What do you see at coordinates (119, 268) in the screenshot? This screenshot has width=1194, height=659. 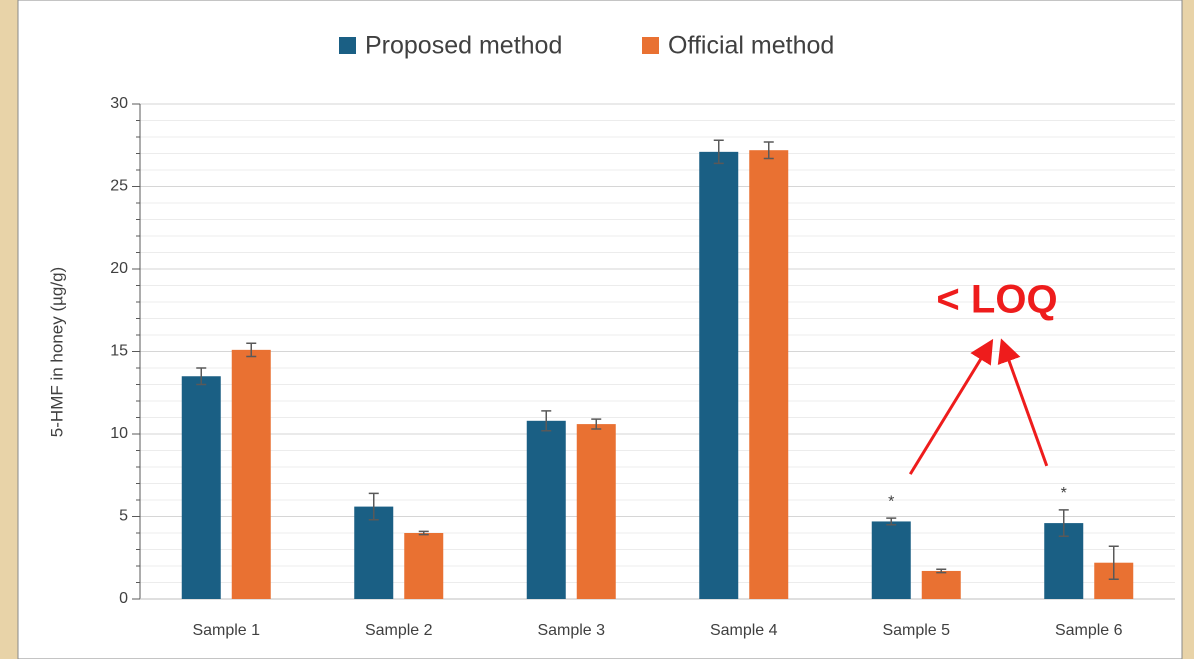 I see `y-tick-label: 20` at bounding box center [119, 268].